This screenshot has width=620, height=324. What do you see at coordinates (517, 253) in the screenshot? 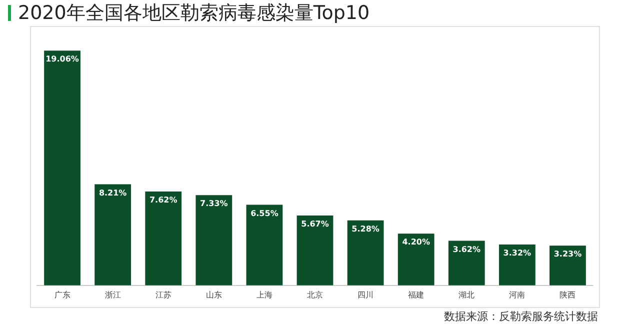
I see `data-label: 3.32%` at bounding box center [517, 253].